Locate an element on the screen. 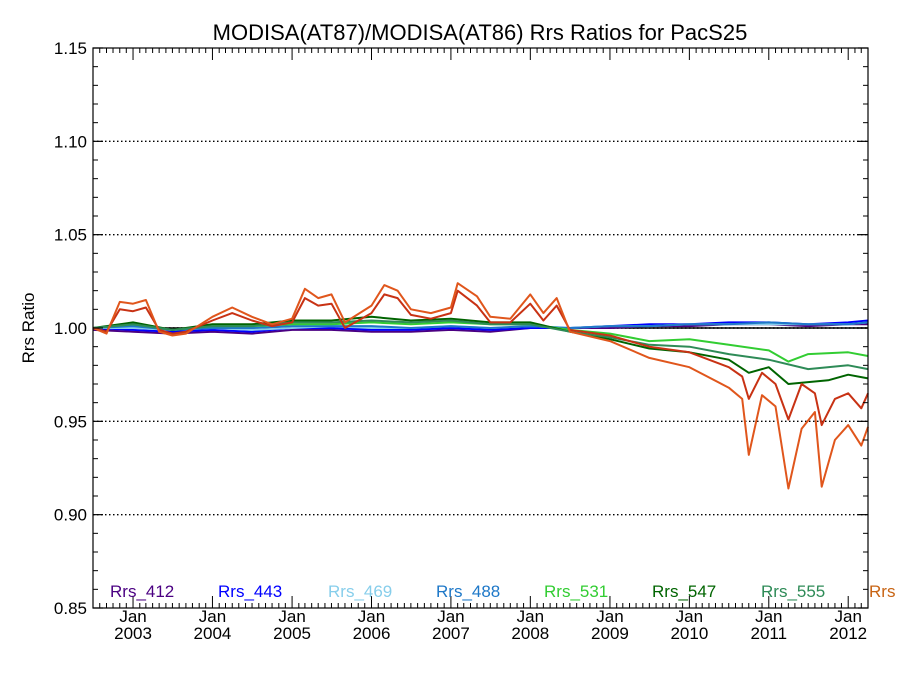  y-tick-label: 0.90 is located at coordinates (70, 515).